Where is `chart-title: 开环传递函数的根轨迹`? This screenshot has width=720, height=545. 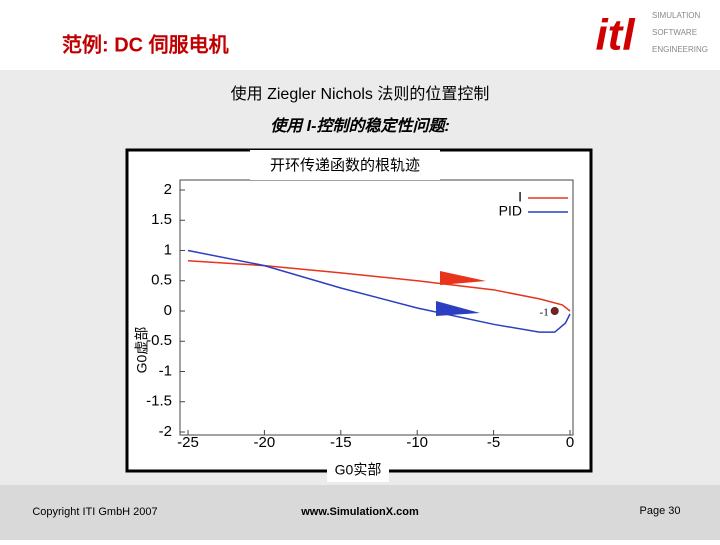
chart-title: 开环传递函数的根轨迹 is located at coordinates (345, 165).